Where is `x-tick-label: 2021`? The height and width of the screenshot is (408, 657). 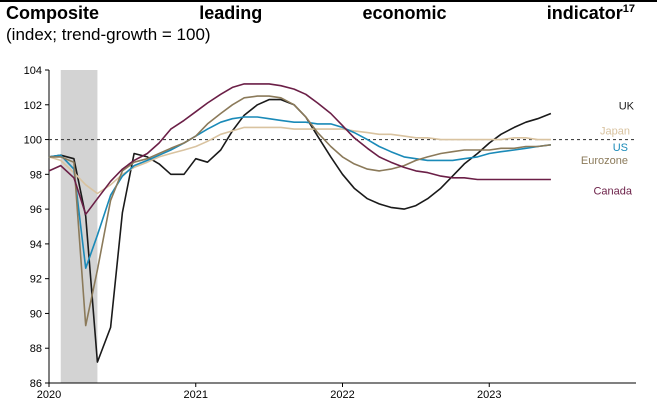
x-tick-label: 2021 is located at coordinates (196, 395).